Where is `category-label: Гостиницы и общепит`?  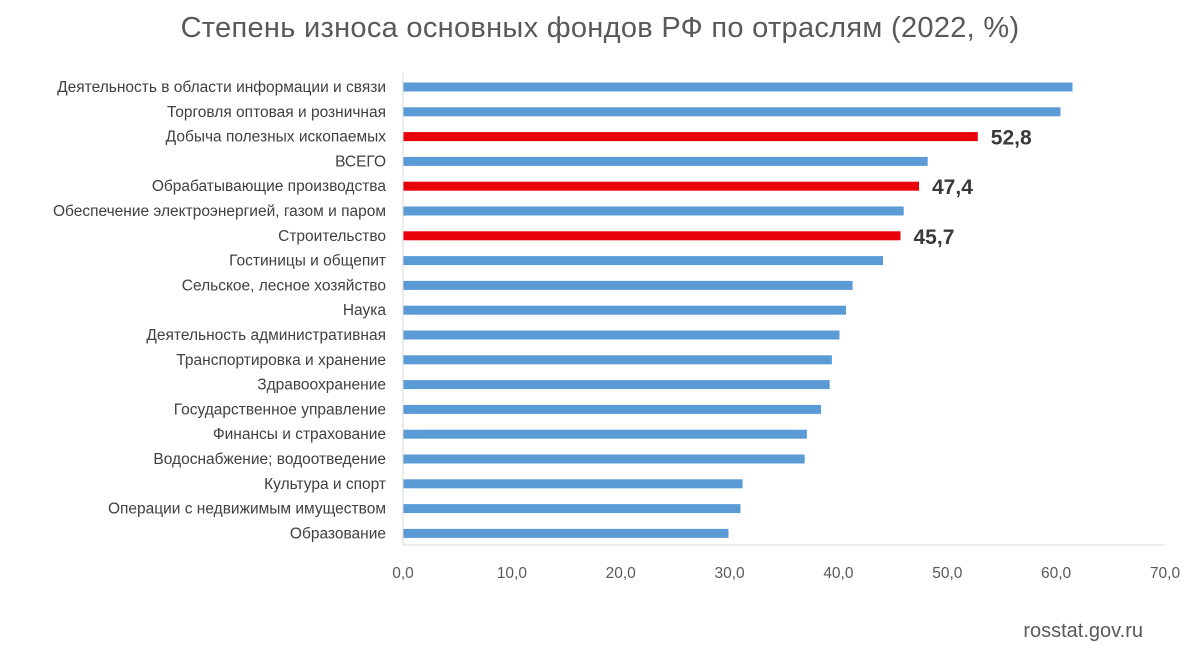
category-label: Гостиницы и общепит is located at coordinates (307, 261).